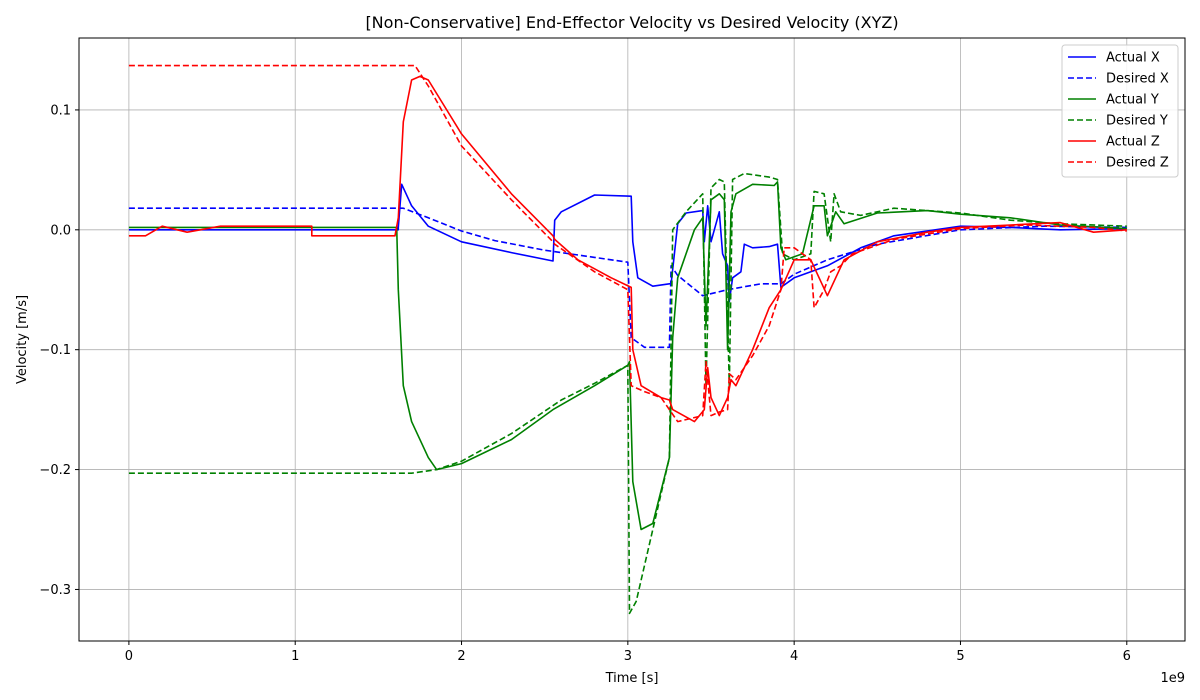 This screenshot has width=1200, height=700. Describe the element at coordinates (1127, 656) in the screenshot. I see `x-tick-label: 6` at that location.